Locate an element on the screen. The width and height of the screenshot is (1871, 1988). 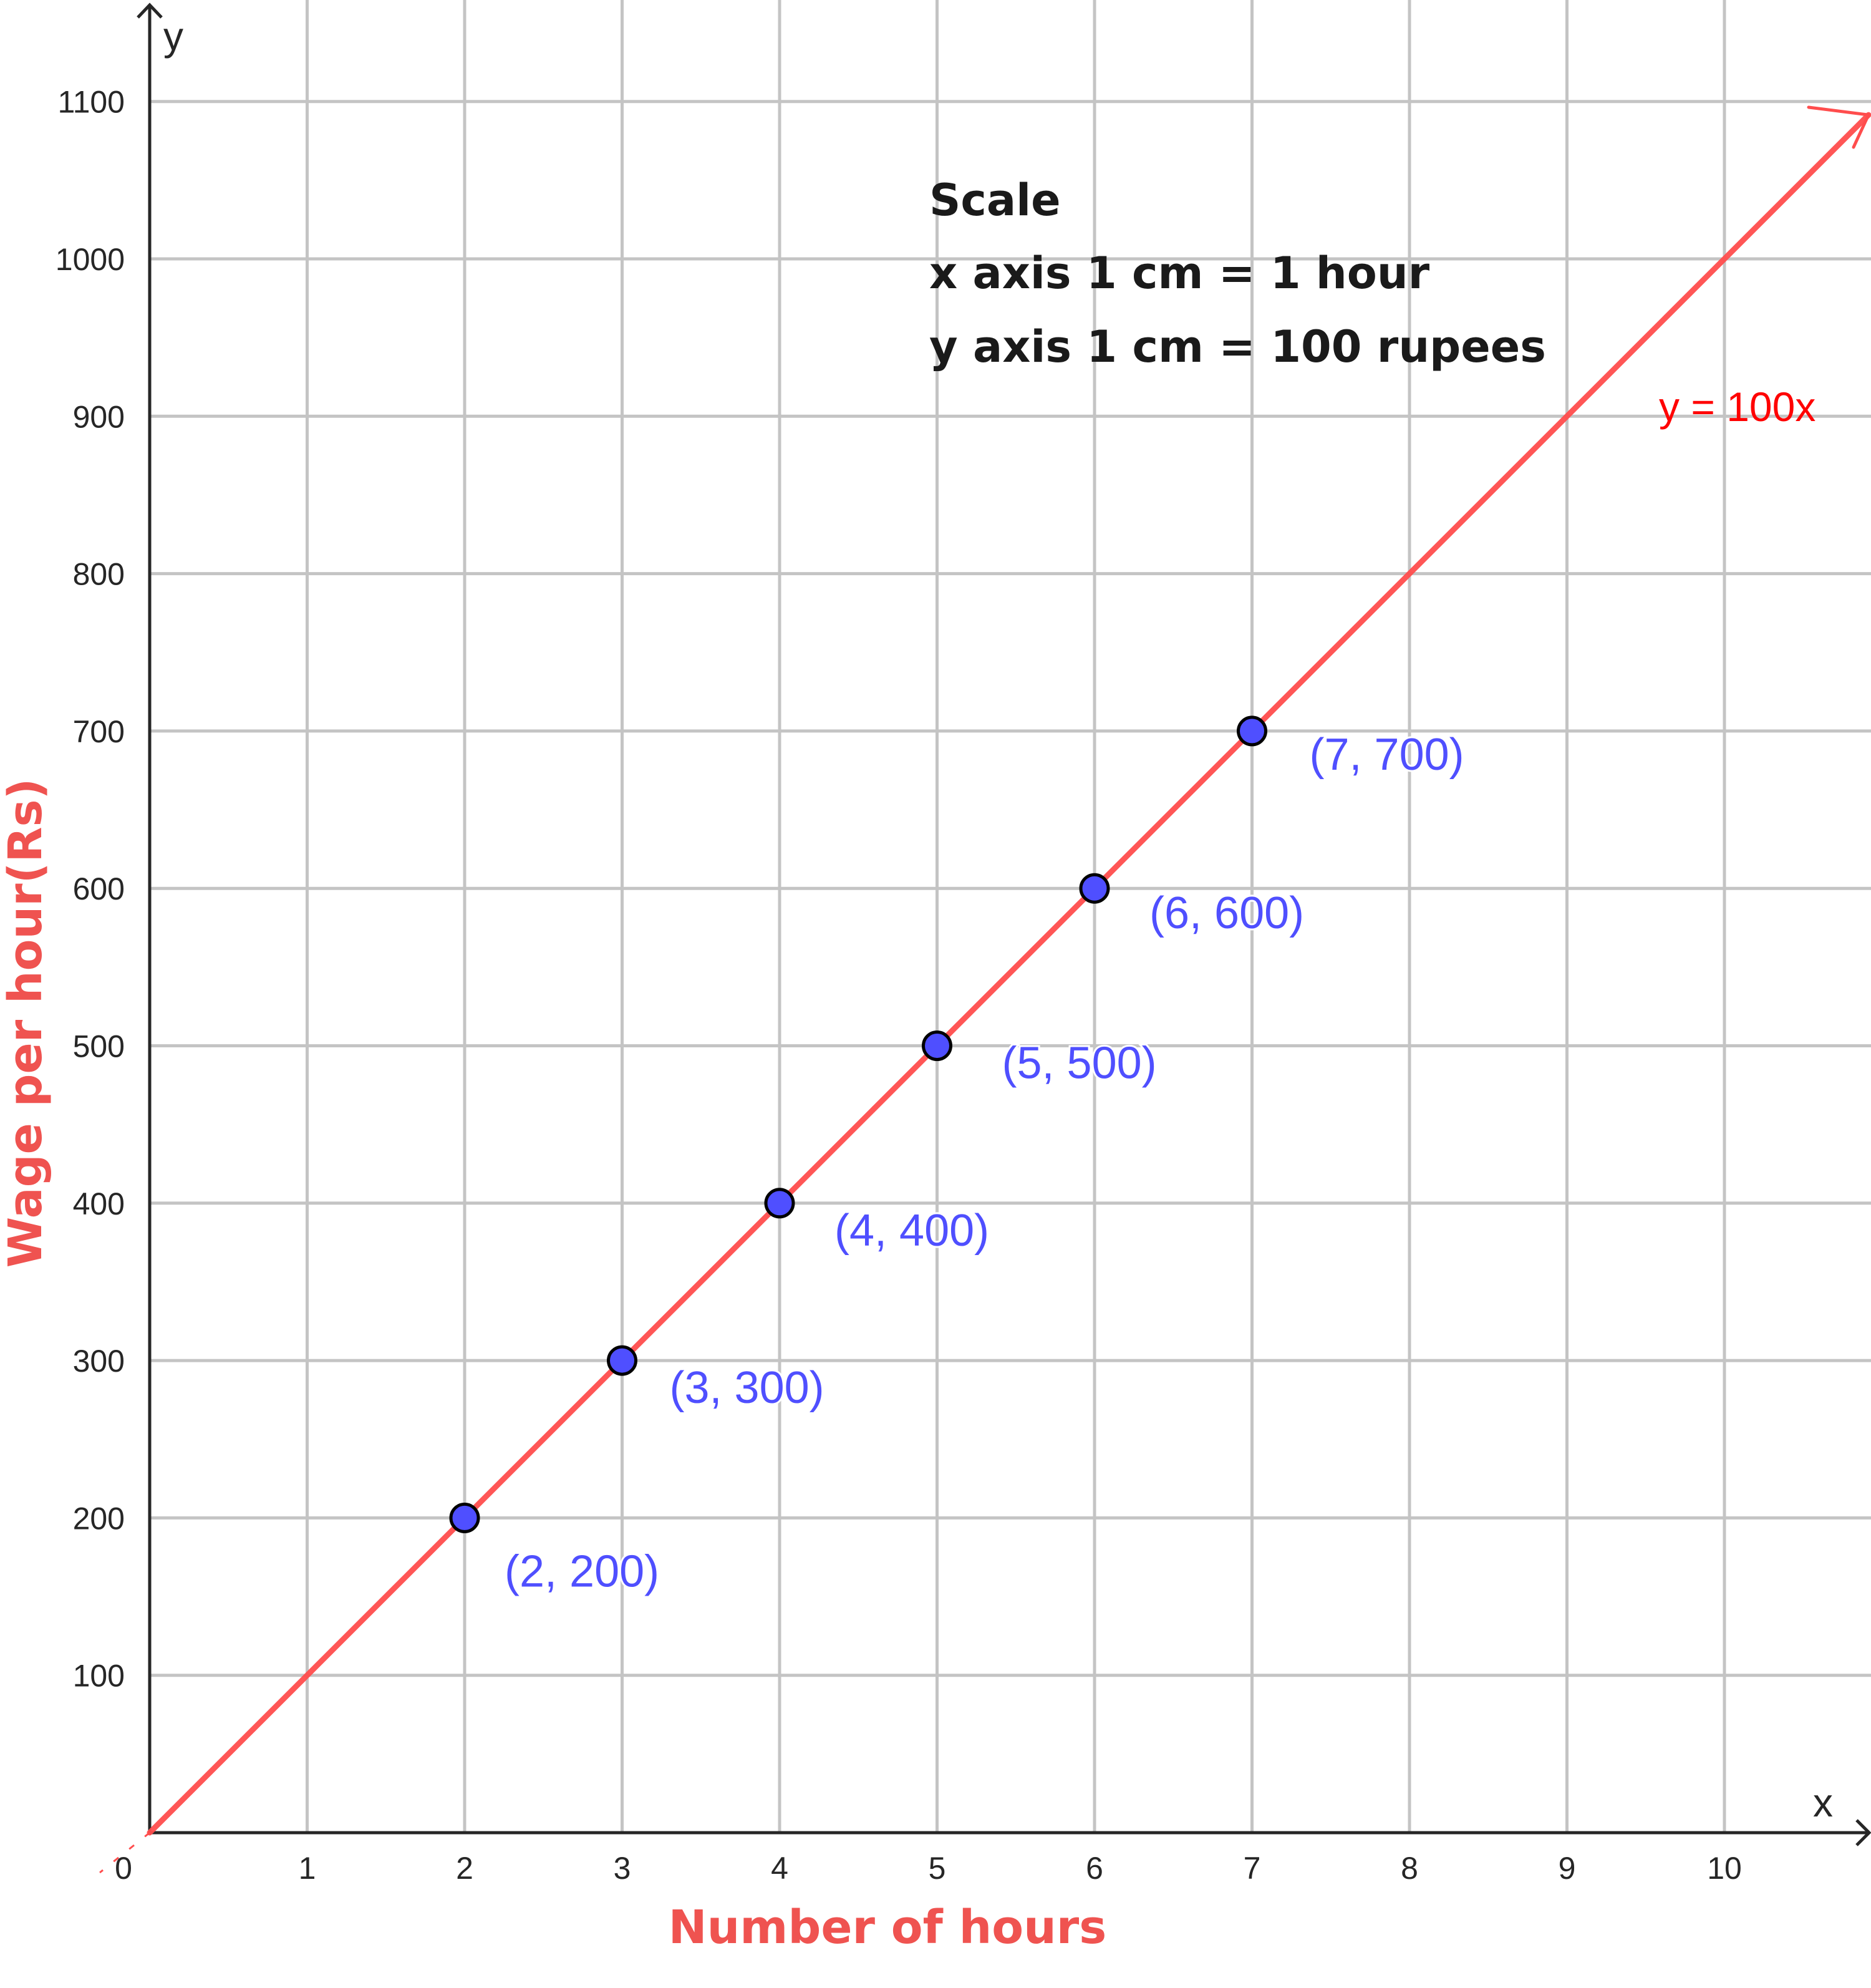
x-tick-label: 0 is located at coordinates (124, 1869).